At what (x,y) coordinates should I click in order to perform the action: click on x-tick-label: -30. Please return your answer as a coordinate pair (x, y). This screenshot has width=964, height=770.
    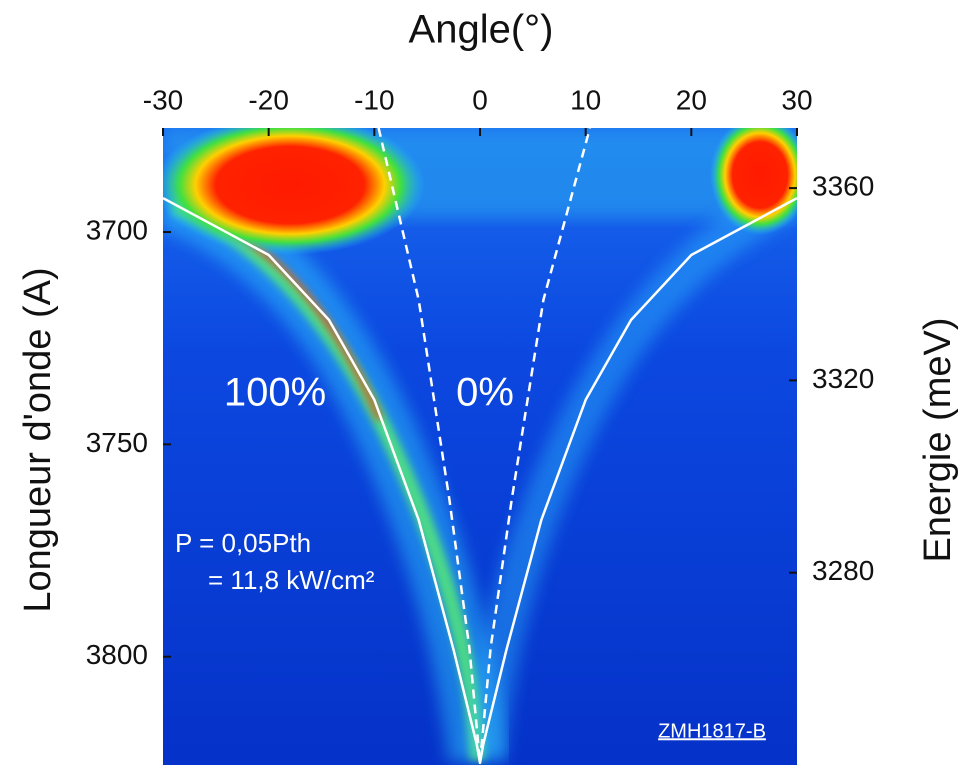
    Looking at the image, I should click on (163, 99).